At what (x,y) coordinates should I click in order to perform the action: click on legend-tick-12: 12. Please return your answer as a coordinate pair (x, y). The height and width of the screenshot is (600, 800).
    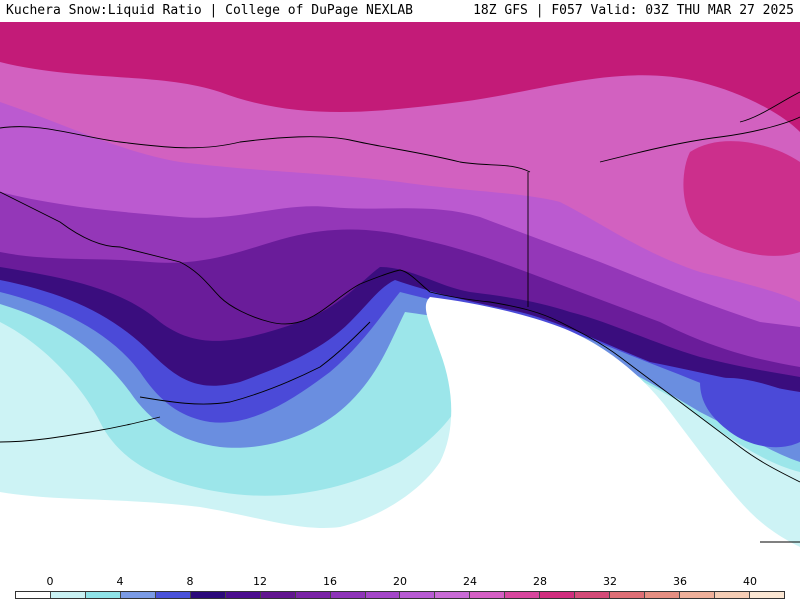
    Looking at the image, I should click on (260, 581).